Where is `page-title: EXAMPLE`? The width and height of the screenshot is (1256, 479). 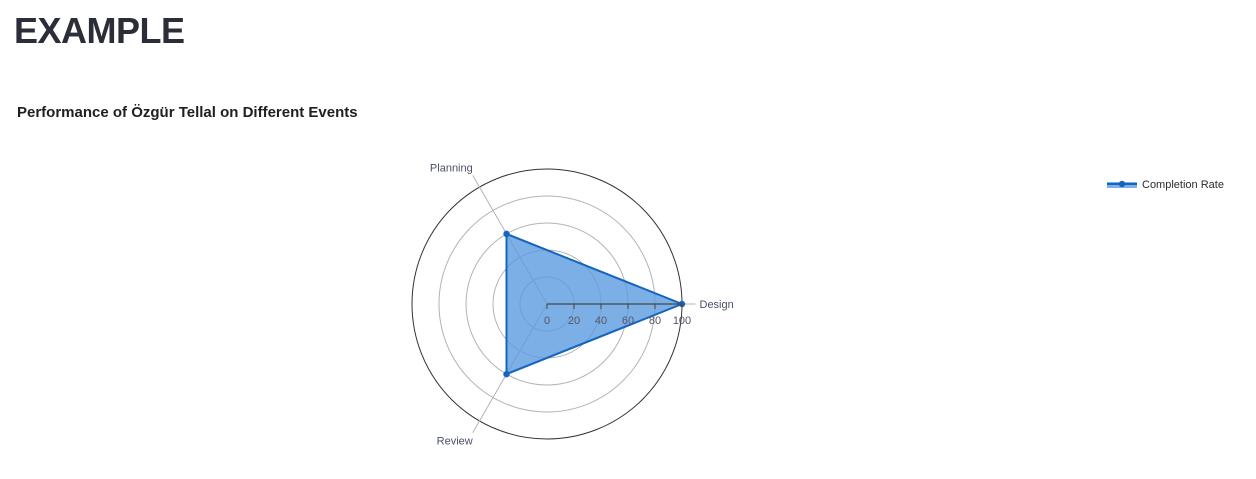 page-title: EXAMPLE is located at coordinates (99, 30).